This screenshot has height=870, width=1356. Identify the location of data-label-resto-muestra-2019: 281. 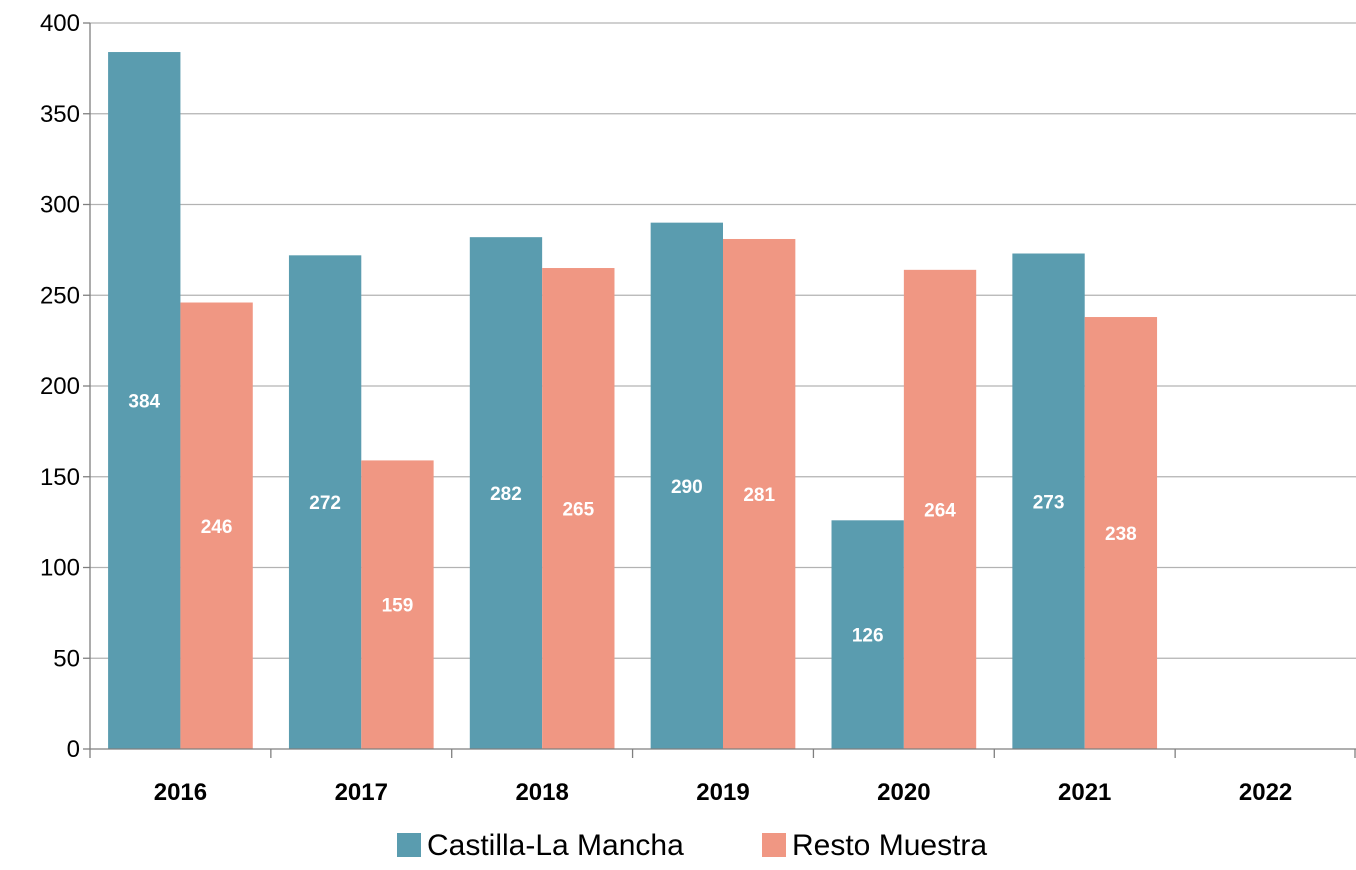
(759, 495).